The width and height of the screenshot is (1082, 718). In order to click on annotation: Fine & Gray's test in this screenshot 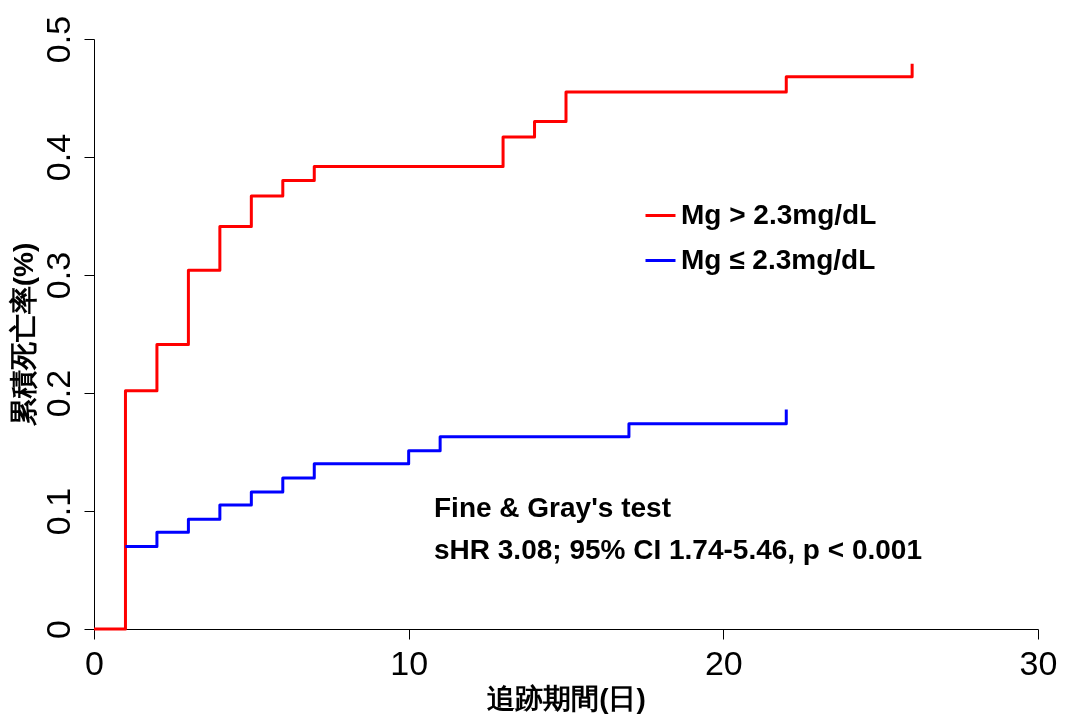, I will do `click(552, 507)`.